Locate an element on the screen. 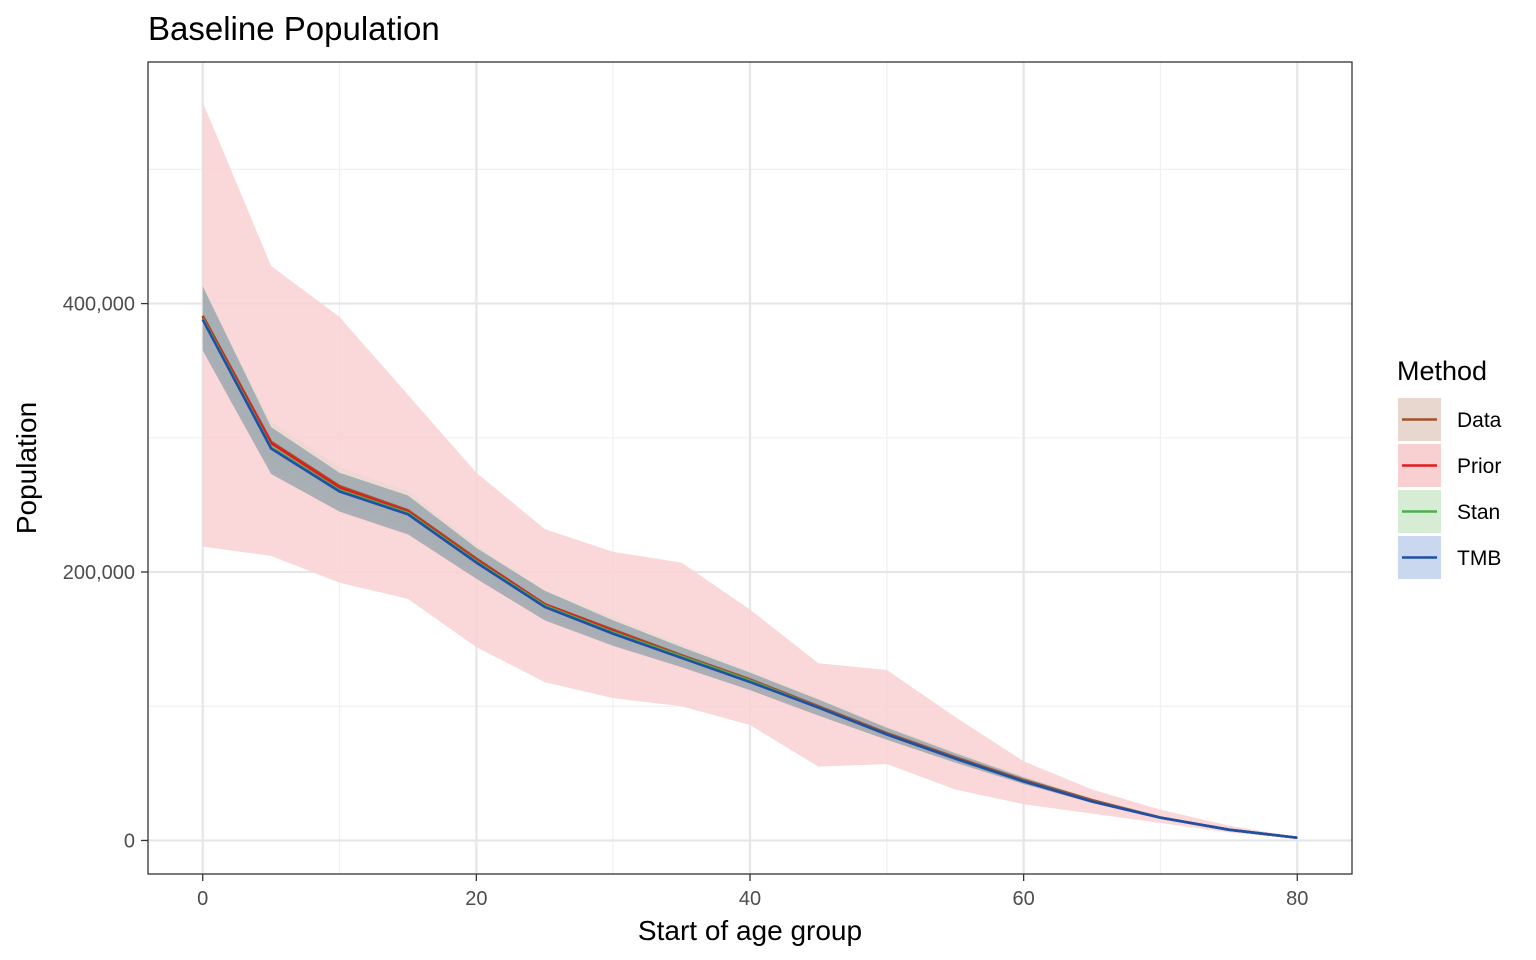 This screenshot has width=1536, height=960. y-axis: 0 200,000 400,000 is located at coordinates (105, 573).